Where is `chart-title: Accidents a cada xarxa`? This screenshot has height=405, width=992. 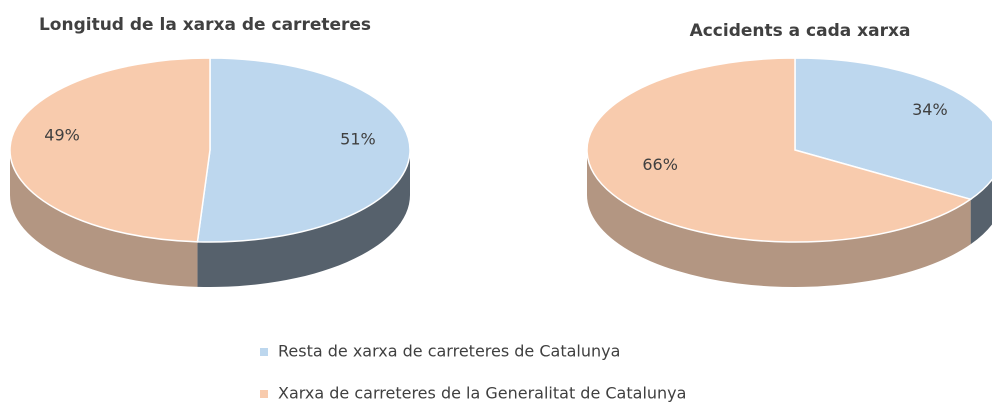
chart-title: Accidents a cada xarxa is located at coordinates (800, 31).